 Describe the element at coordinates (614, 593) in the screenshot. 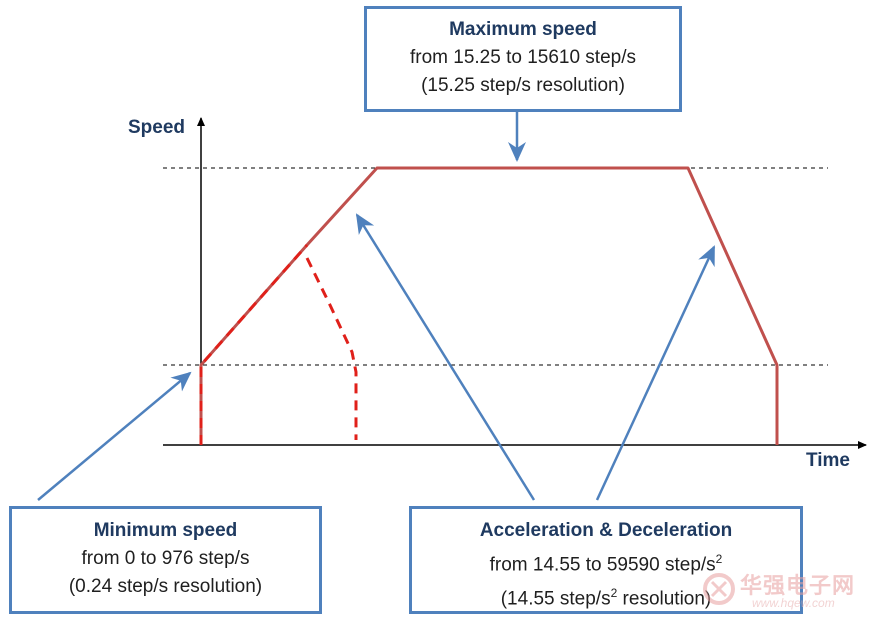

I see `acceleration-resolution-exponent: 2` at that location.